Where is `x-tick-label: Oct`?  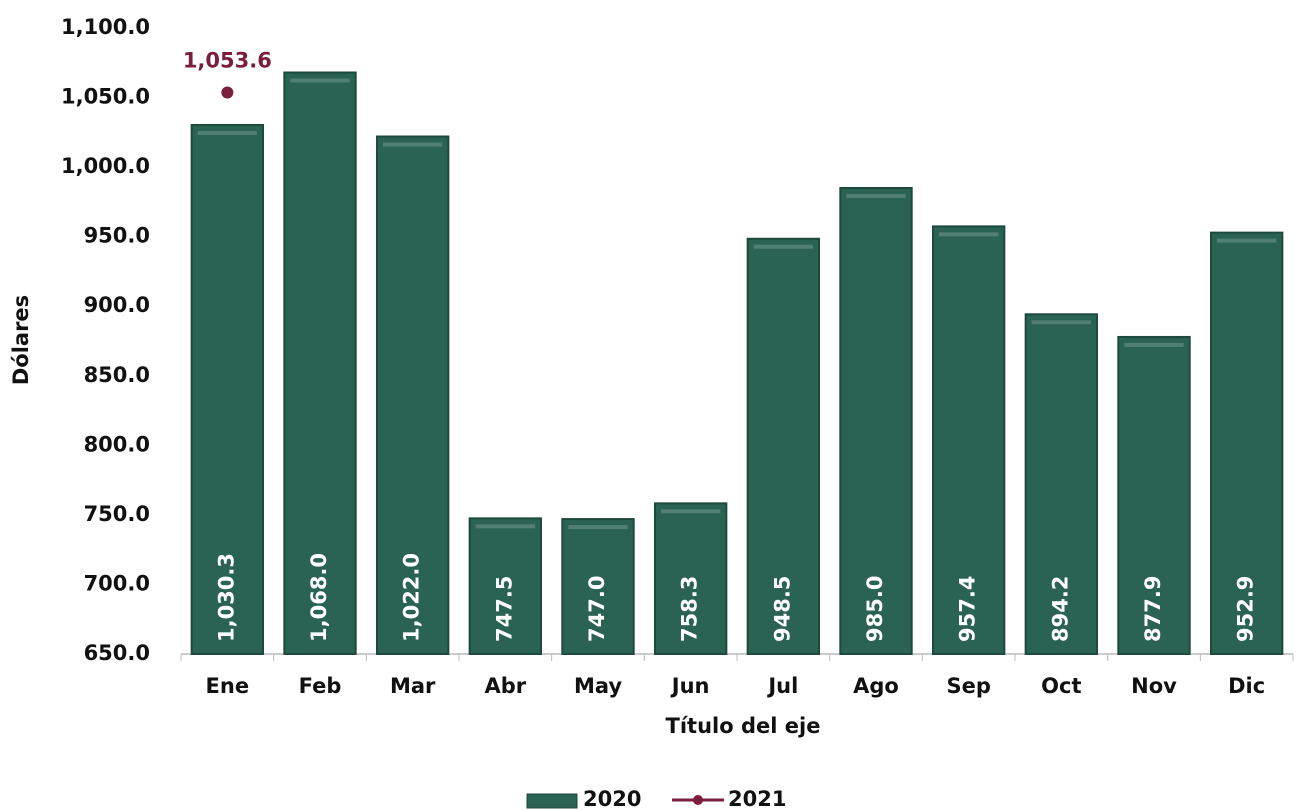 x-tick-label: Oct is located at coordinates (1061, 686).